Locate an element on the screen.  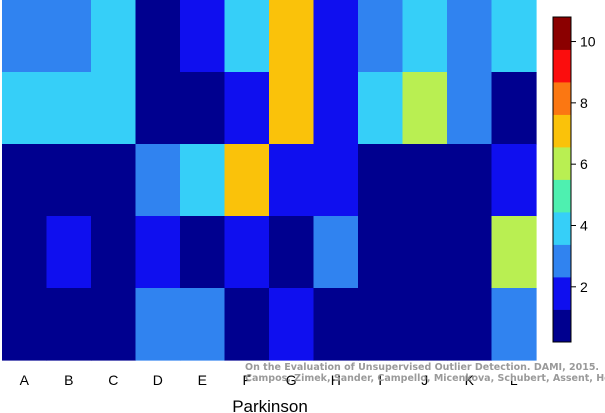
heatmap-cell-F-row2 is located at coordinates (247, 108).